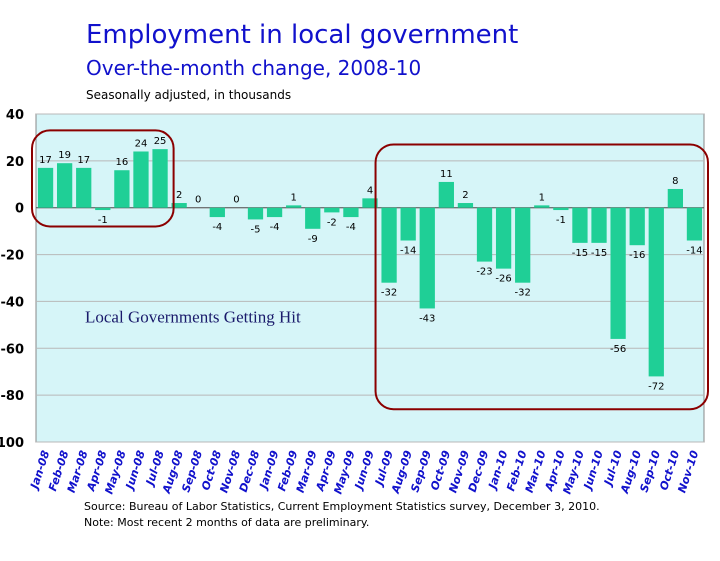  What do you see at coordinates (13, 302) in the screenshot?
I see `y-tick-label: -40` at bounding box center [13, 302].